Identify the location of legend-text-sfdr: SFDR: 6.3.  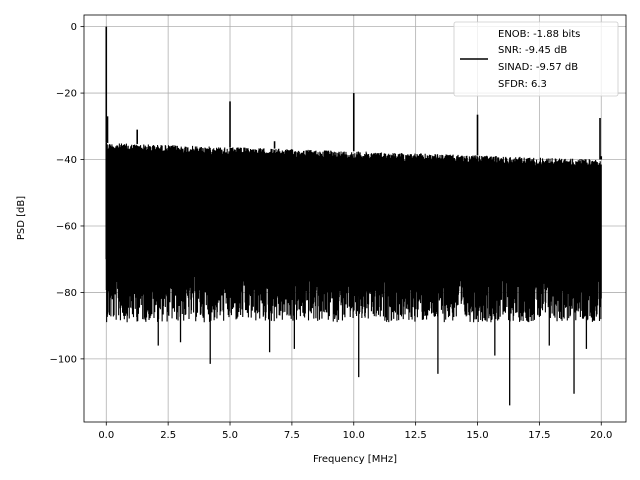
(522, 84).